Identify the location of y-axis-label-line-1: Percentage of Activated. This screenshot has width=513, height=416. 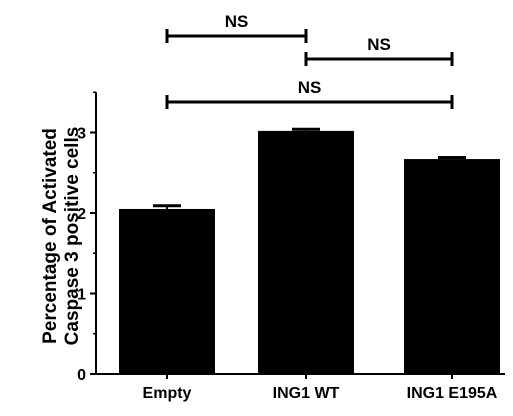
(50, 236).